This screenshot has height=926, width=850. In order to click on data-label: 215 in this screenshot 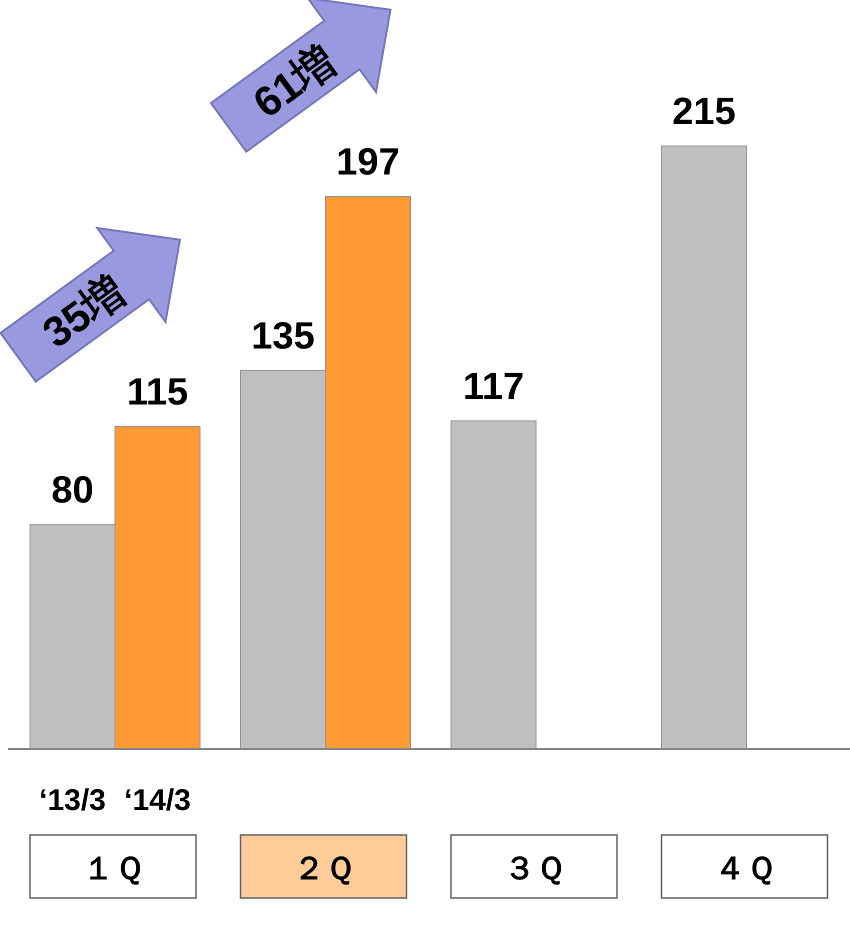, I will do `click(704, 112)`.